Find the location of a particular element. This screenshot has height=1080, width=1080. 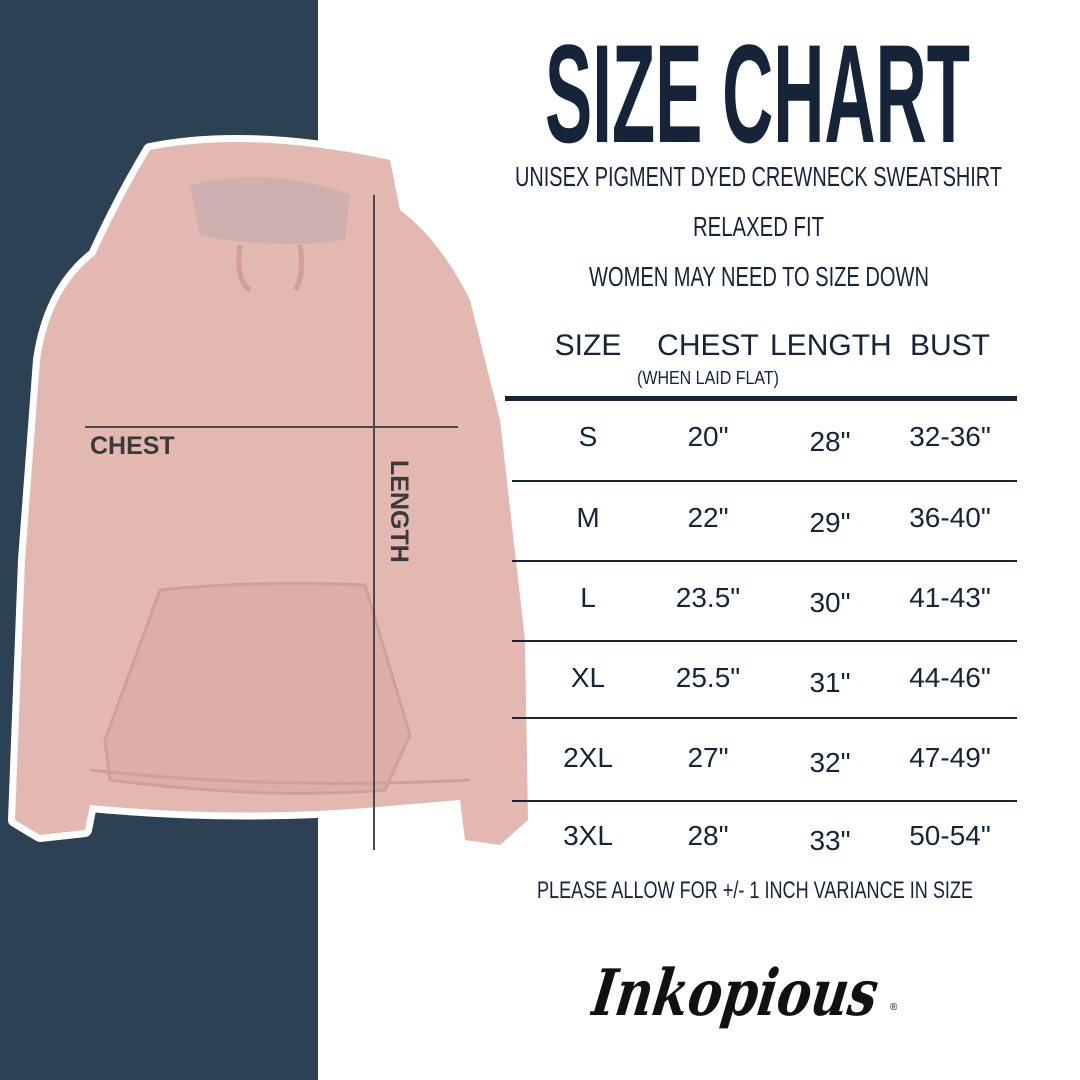

cell-size: L is located at coordinates (588, 597).